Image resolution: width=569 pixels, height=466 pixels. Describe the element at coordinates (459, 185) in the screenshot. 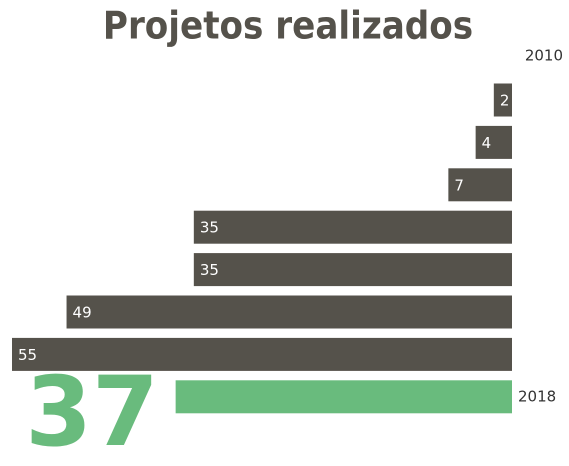

I see `value-label: 7` at that location.